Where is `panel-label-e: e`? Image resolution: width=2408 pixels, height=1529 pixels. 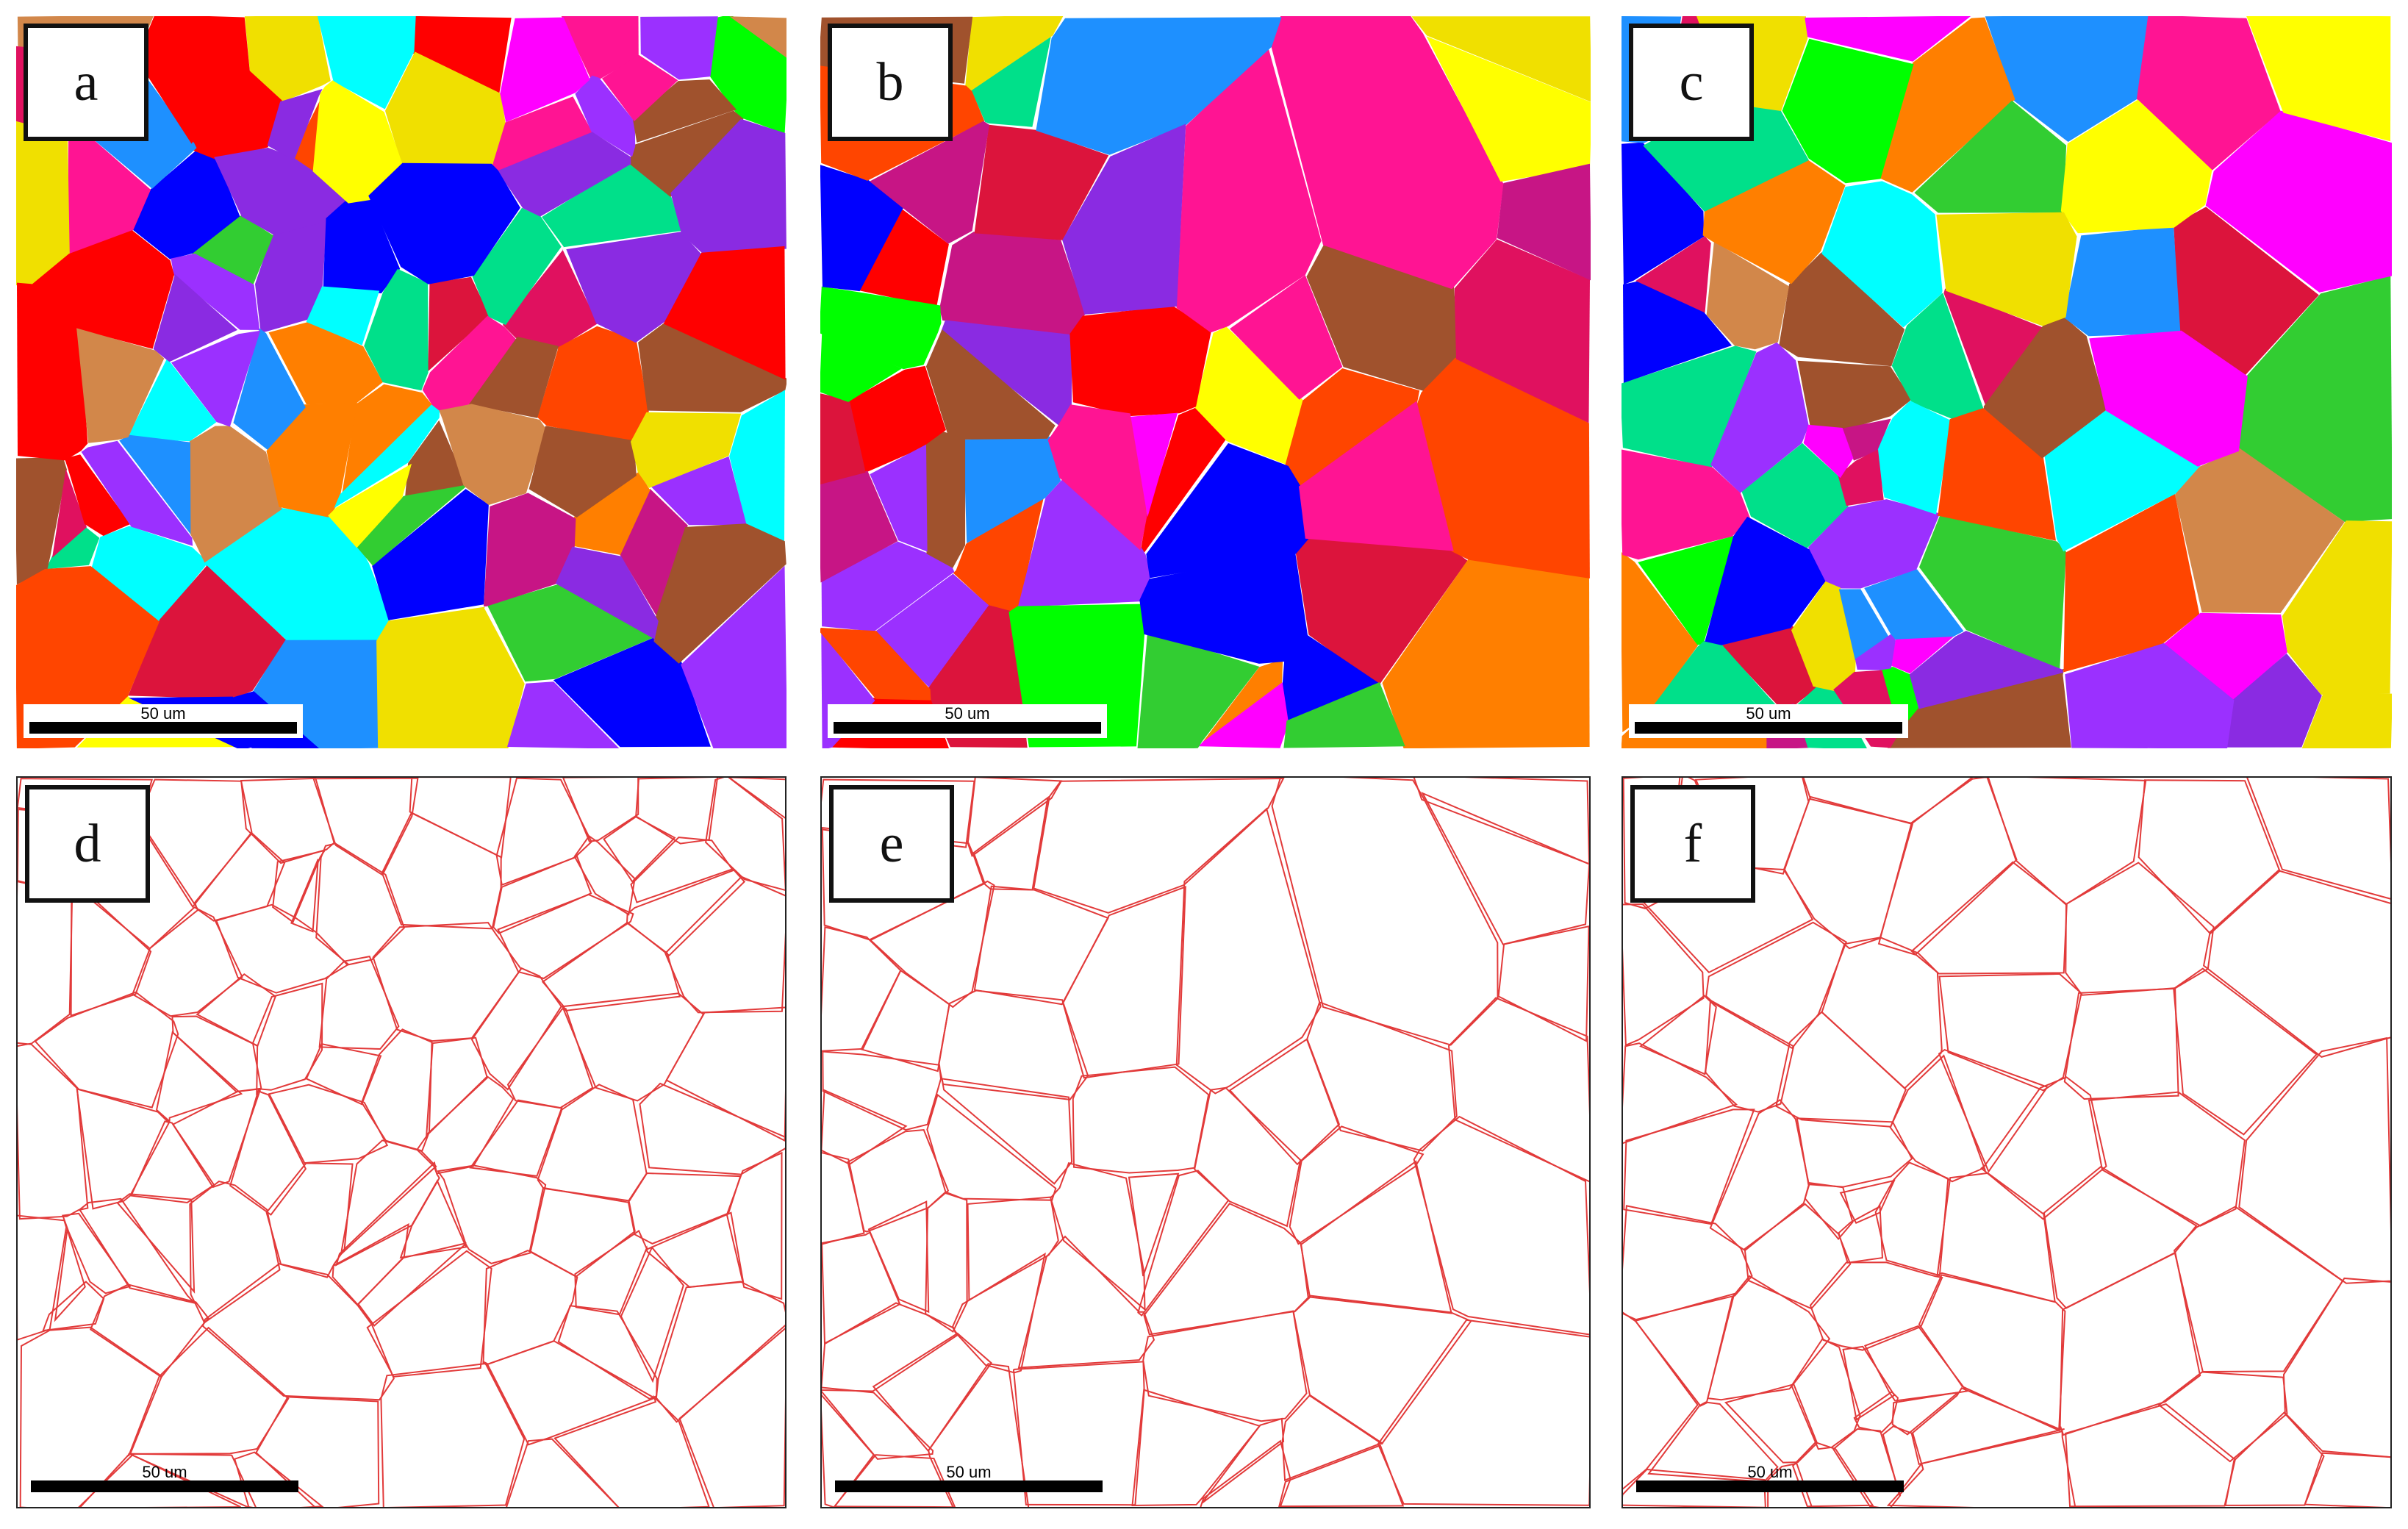 panel-label-e: e is located at coordinates (892, 844).